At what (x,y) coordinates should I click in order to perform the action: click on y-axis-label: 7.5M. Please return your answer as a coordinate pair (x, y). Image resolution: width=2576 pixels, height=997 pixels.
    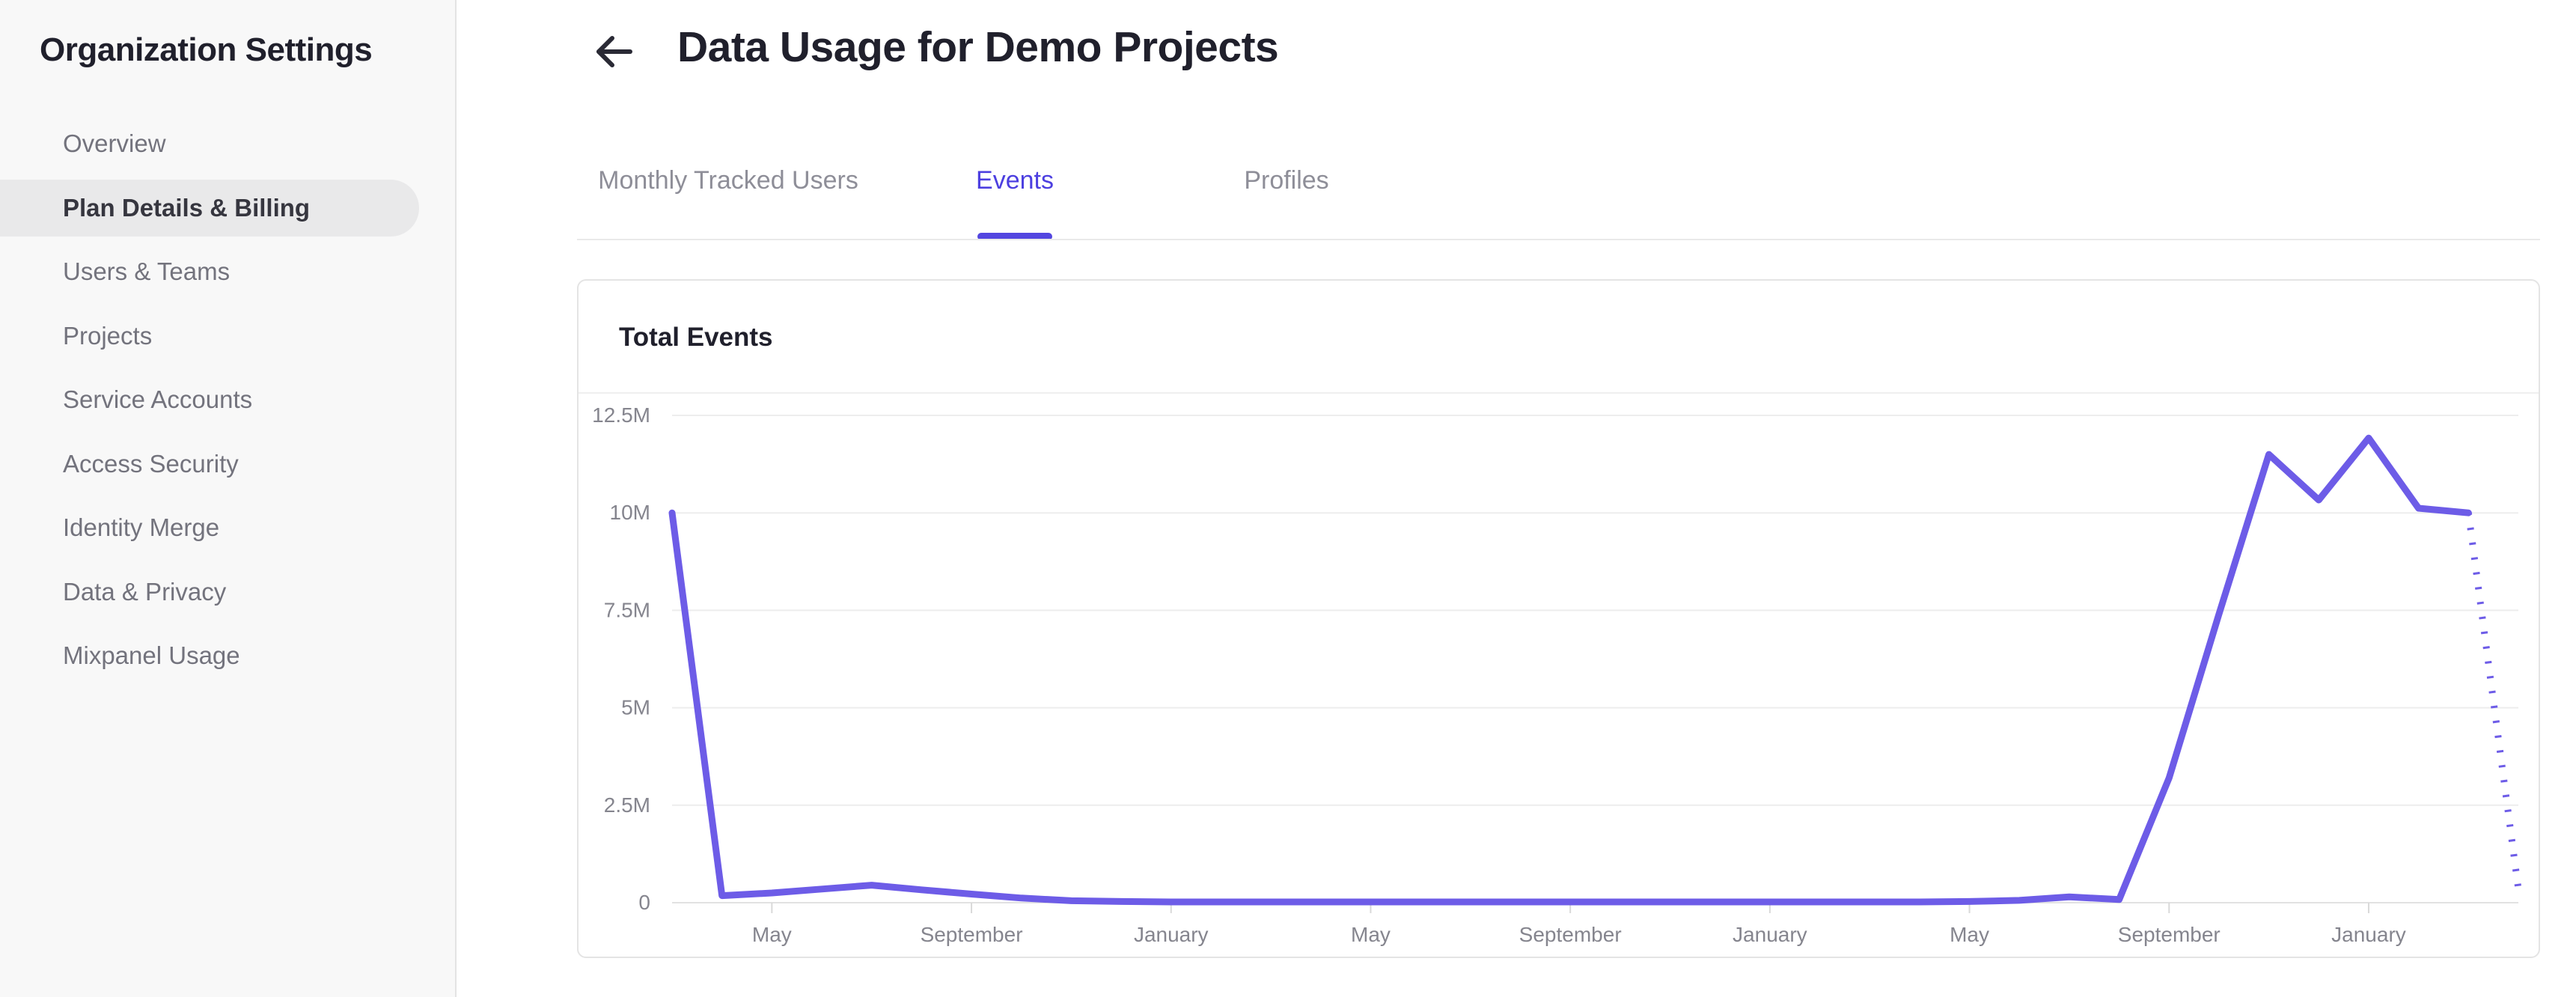
    Looking at the image, I should click on (627, 610).